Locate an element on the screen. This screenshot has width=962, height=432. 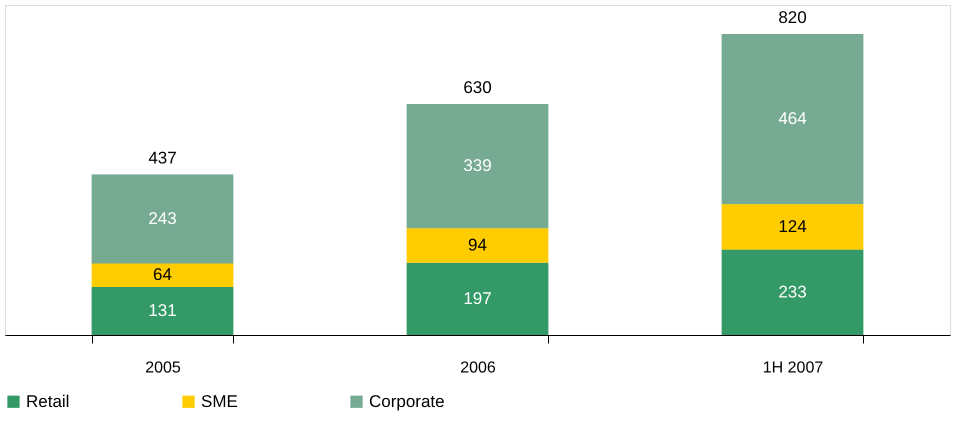
data-label: 131 is located at coordinates (162, 310).